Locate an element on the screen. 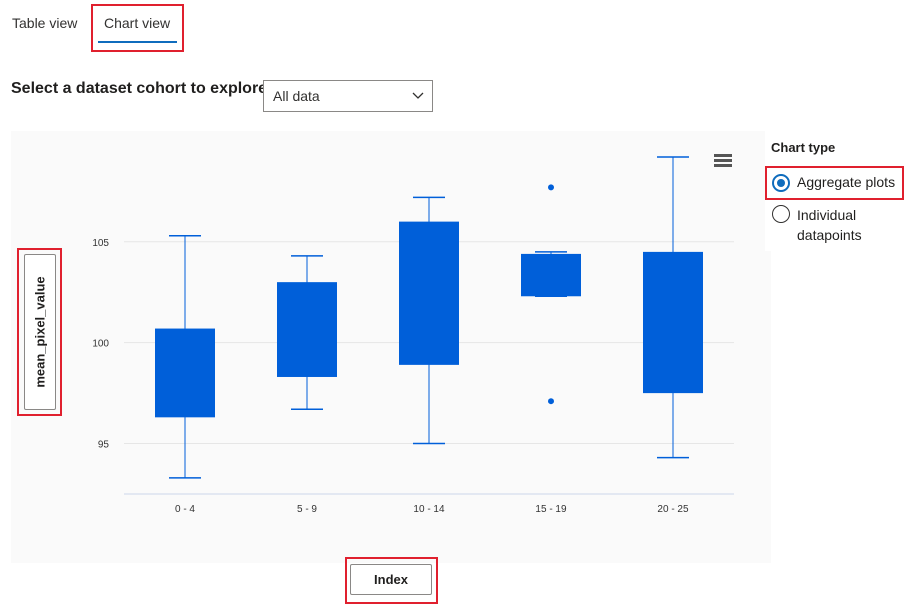 The height and width of the screenshot is (612, 918). x-axis-selector-button: Index is located at coordinates (391, 579).